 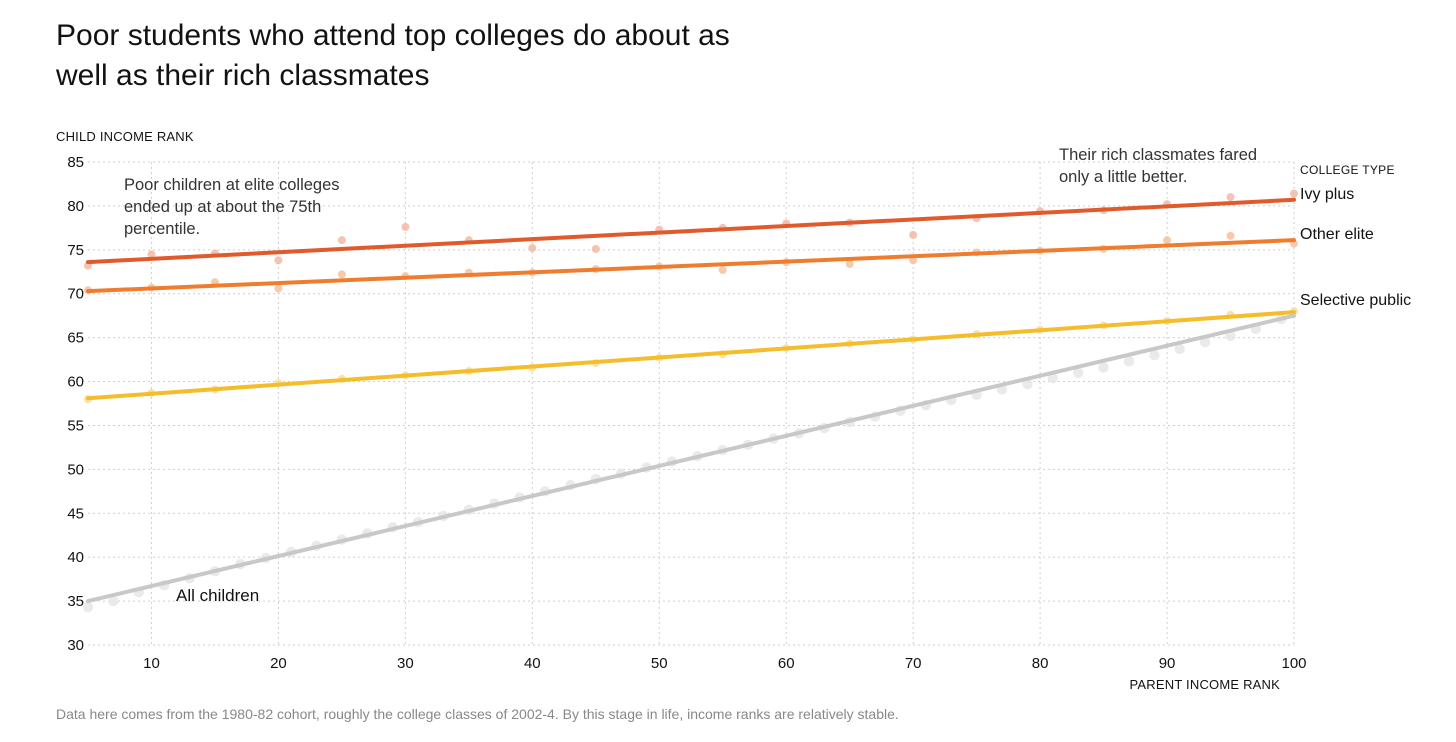 What do you see at coordinates (75, 294) in the screenshot?
I see `y-tick-label: 70` at bounding box center [75, 294].